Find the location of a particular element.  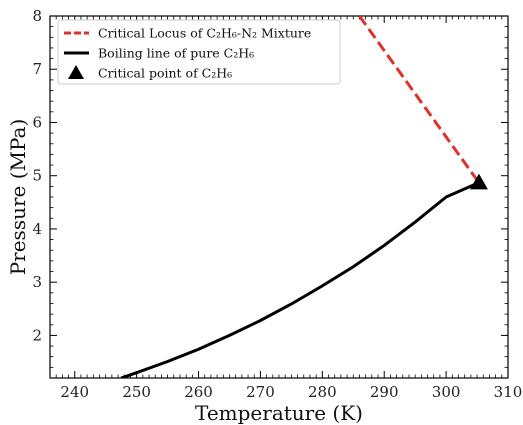

x-tick-label: 290 is located at coordinates (384, 392).